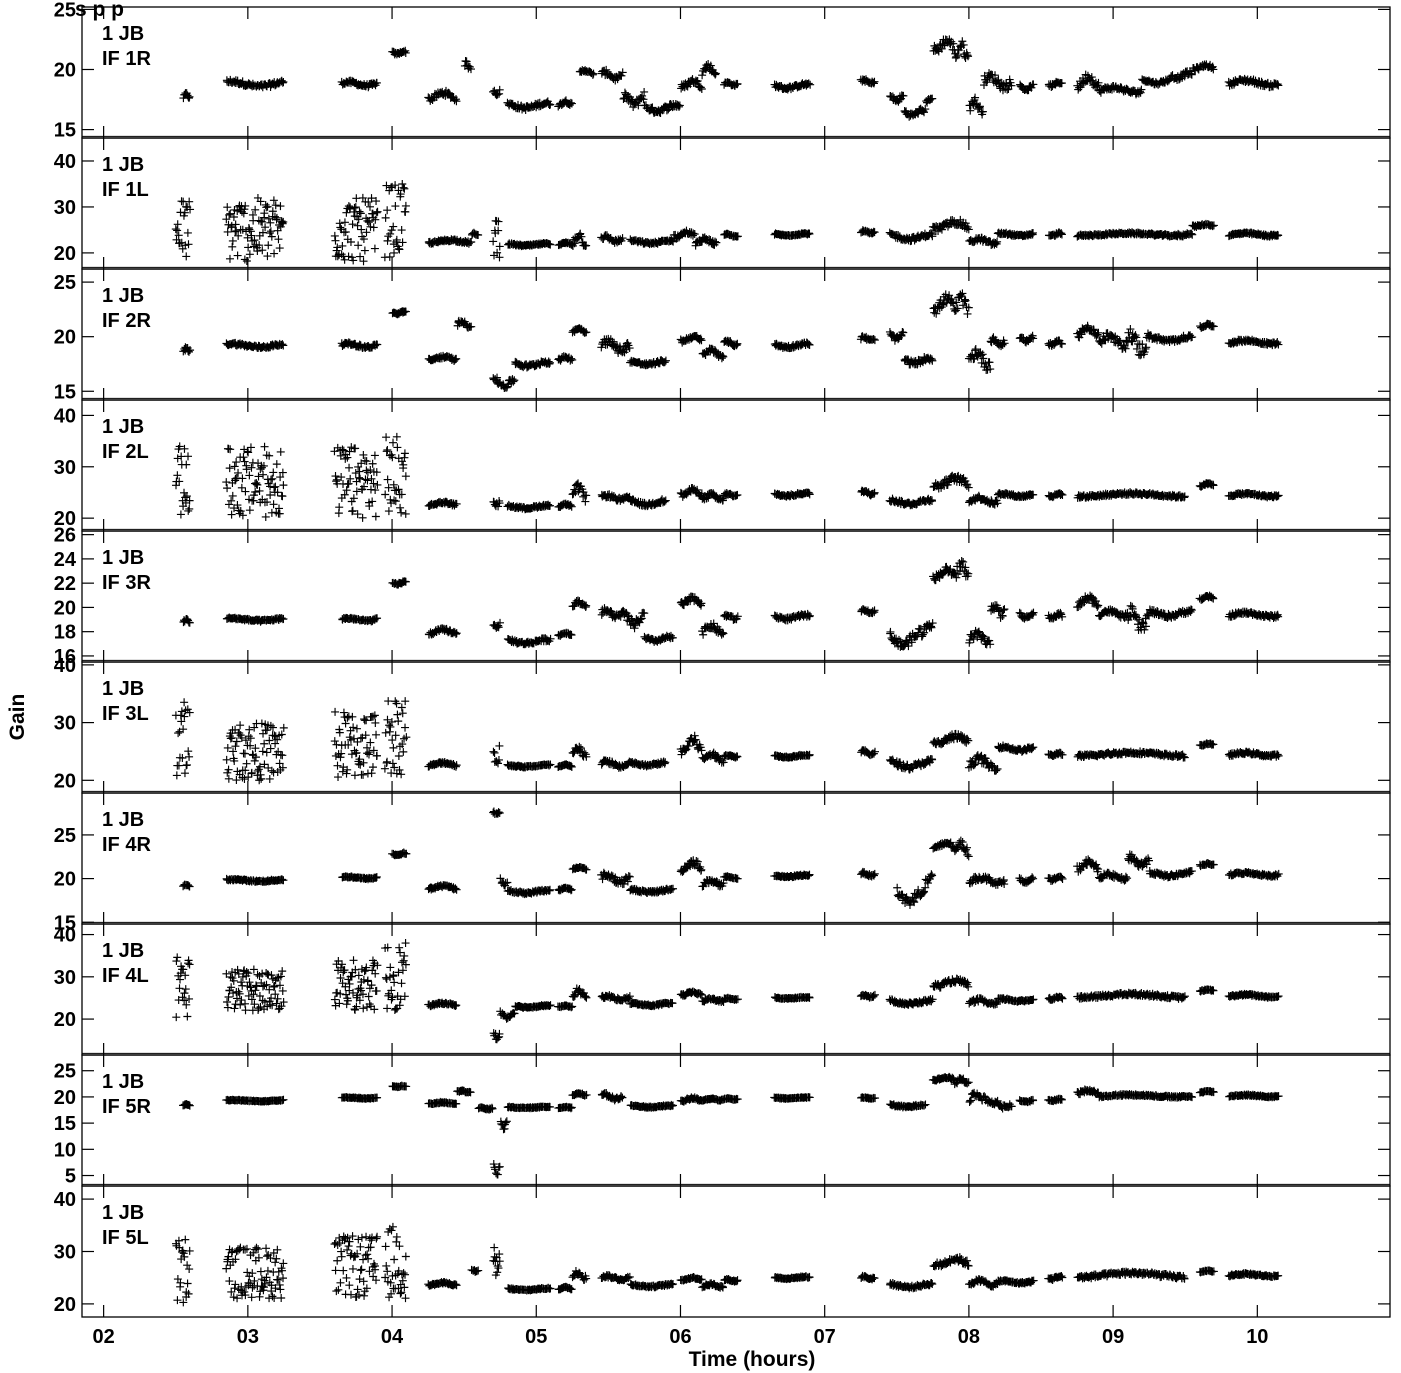 The height and width of the screenshot is (1373, 1401). Describe the element at coordinates (125, 452) in the screenshot. I see `panel-label-if: IF 2L` at that location.